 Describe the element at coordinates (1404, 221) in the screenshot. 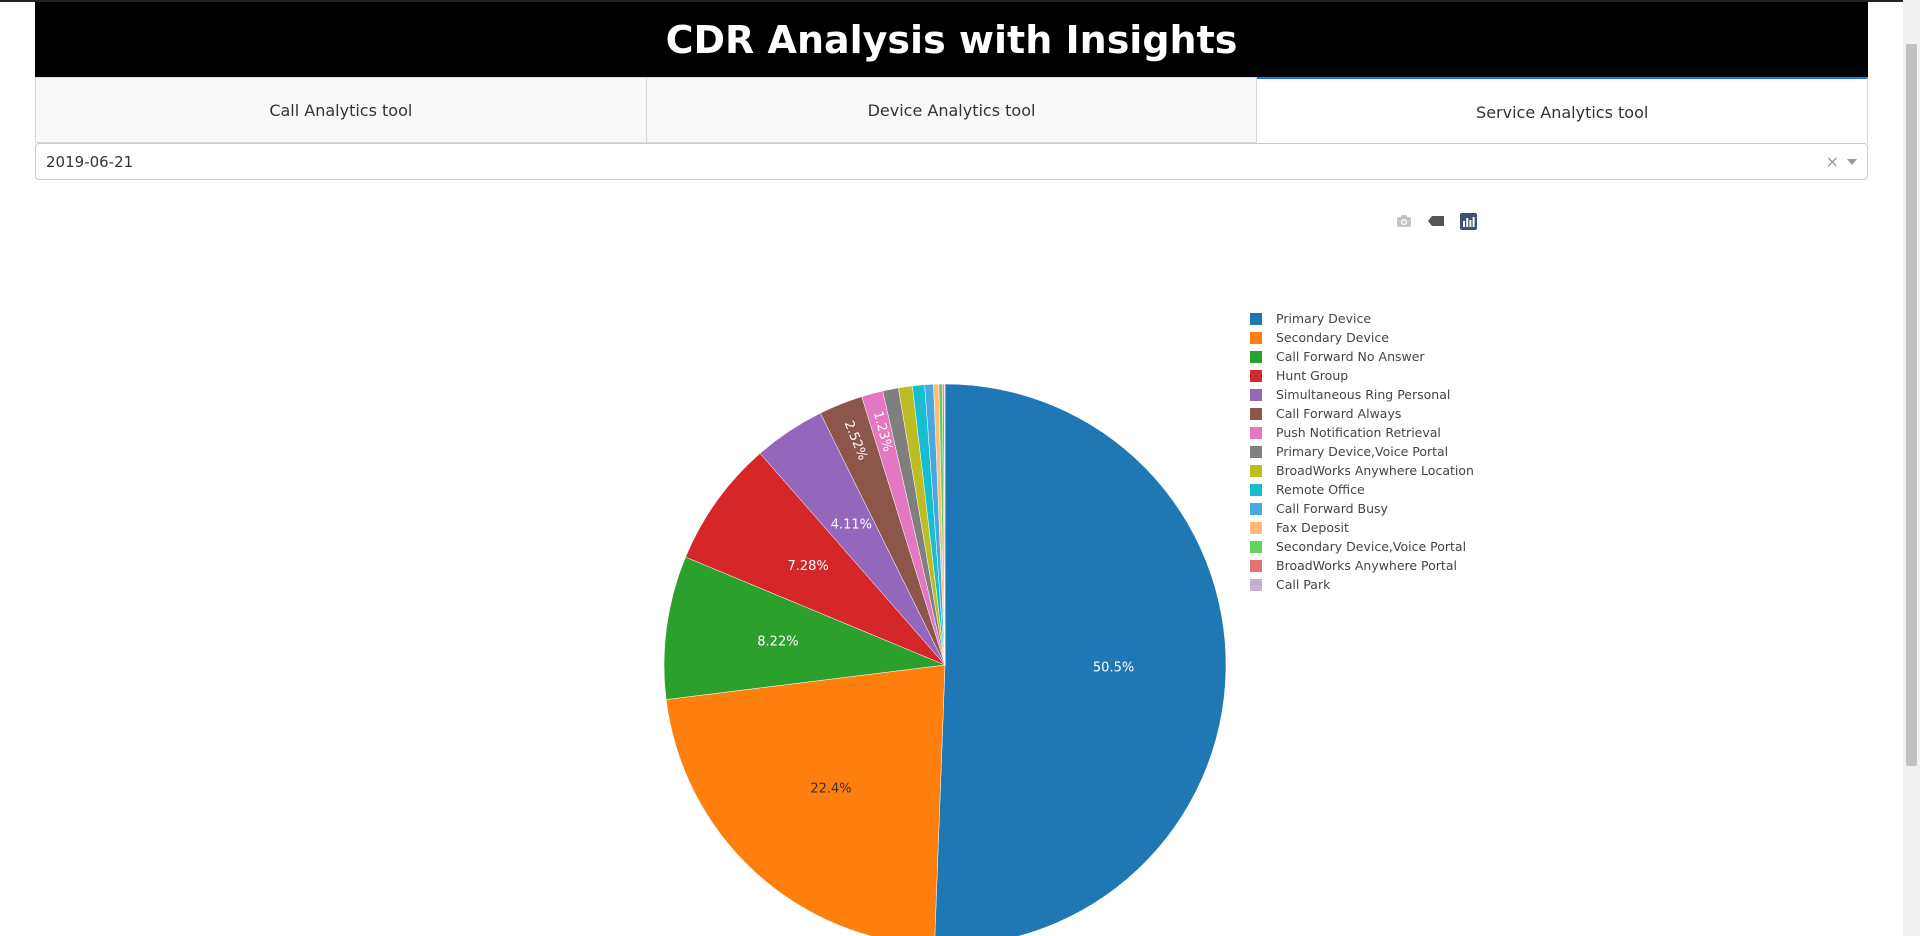

I see `camera-icon` at that location.